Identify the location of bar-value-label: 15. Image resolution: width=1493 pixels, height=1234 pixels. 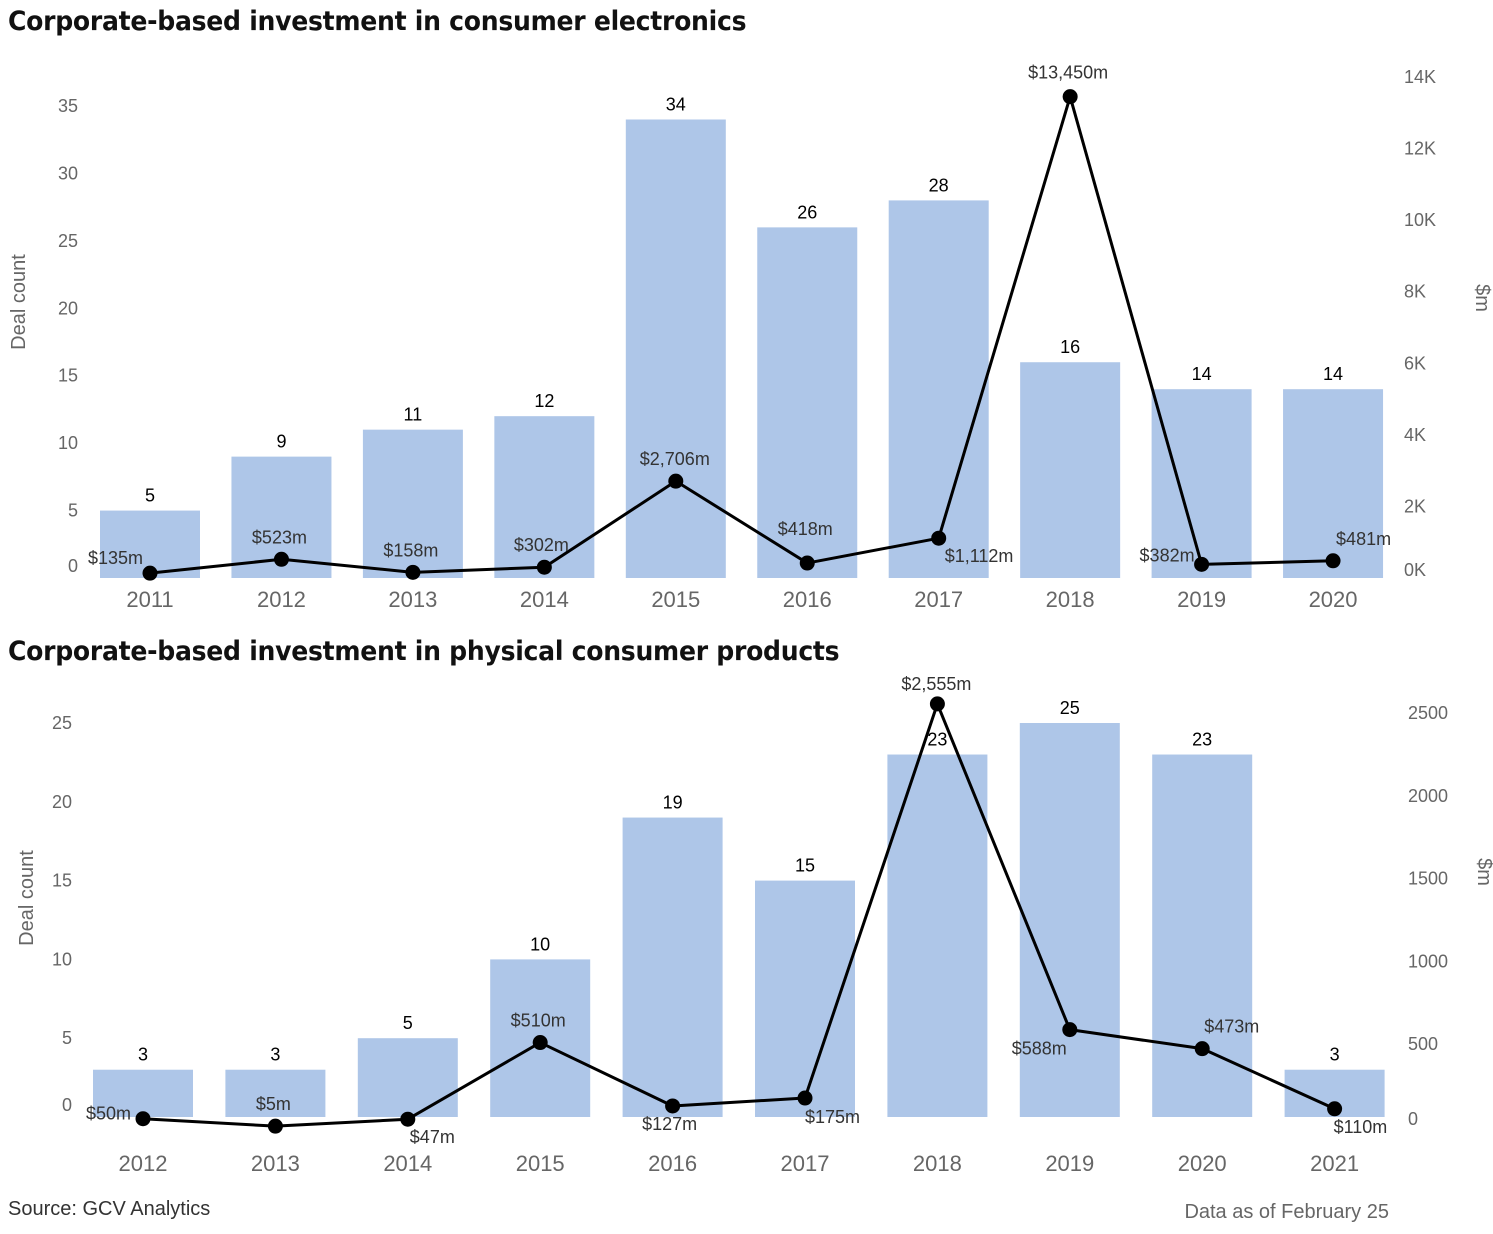
(805, 866).